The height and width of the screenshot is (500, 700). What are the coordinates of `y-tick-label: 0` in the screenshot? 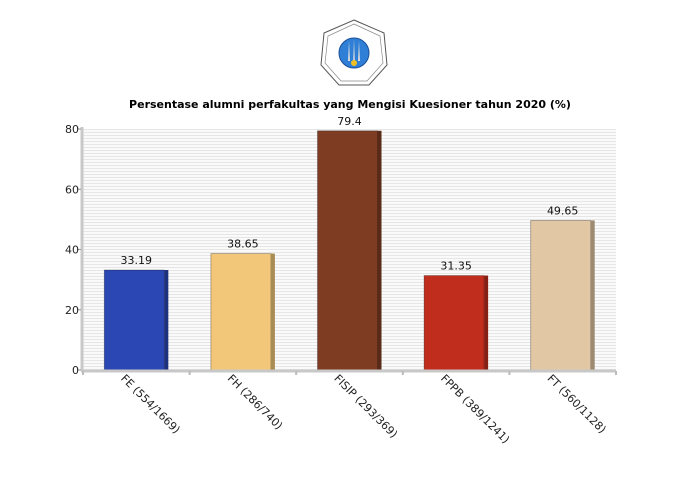 It's located at (75, 370).